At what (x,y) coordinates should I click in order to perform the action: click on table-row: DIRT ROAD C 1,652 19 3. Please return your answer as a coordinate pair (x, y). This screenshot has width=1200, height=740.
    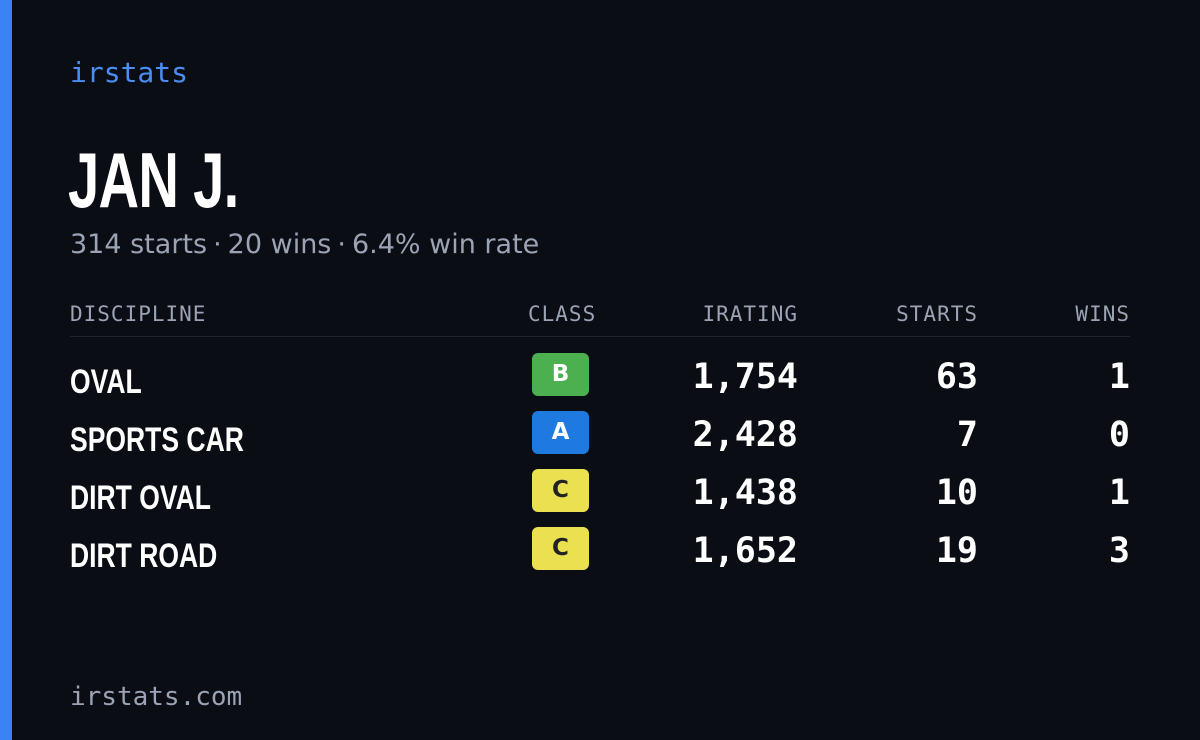
    Looking at the image, I should click on (600, 556).